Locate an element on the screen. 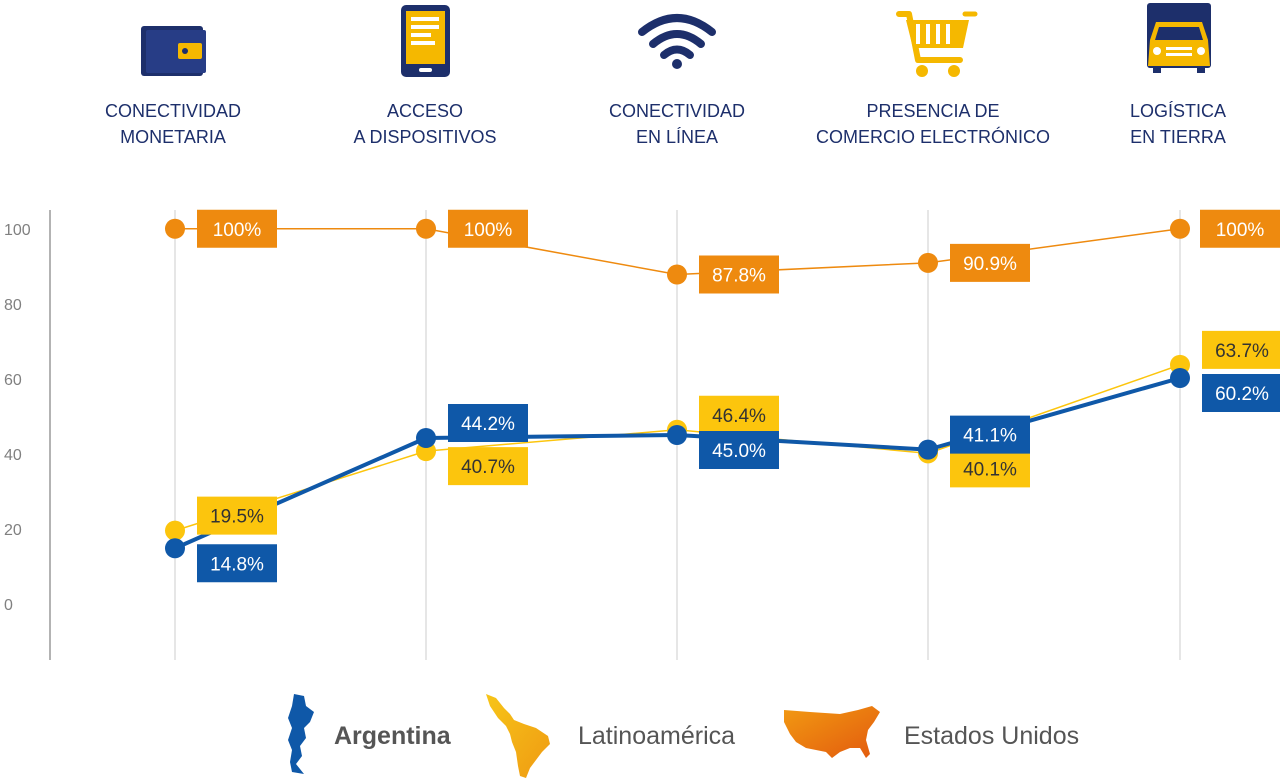  data-label: 19.5% is located at coordinates (237, 517).